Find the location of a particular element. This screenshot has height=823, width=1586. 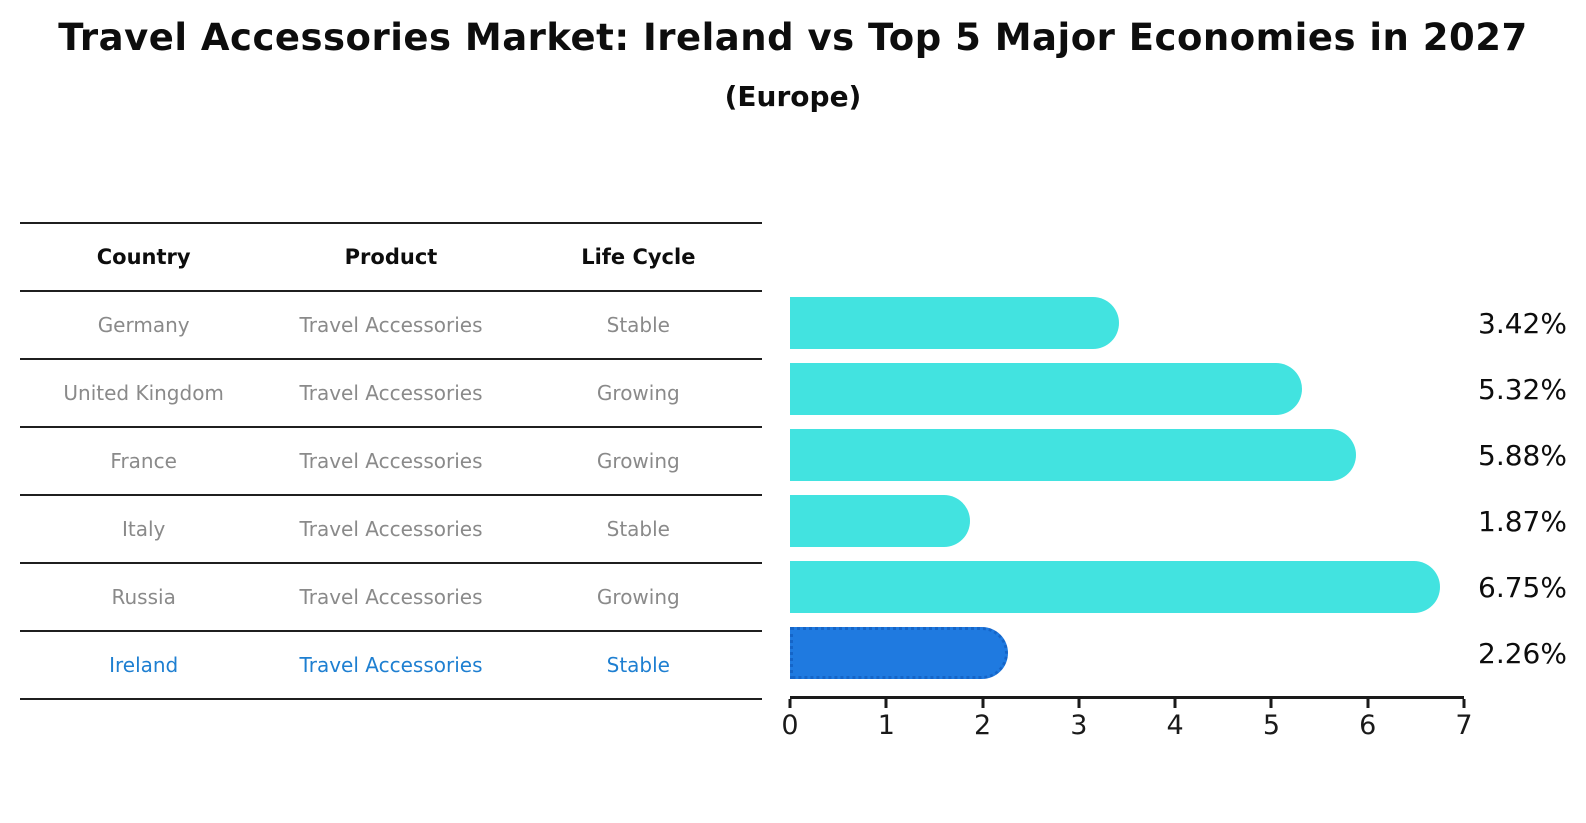

x-axis-tick-label: 1 is located at coordinates (886, 725).